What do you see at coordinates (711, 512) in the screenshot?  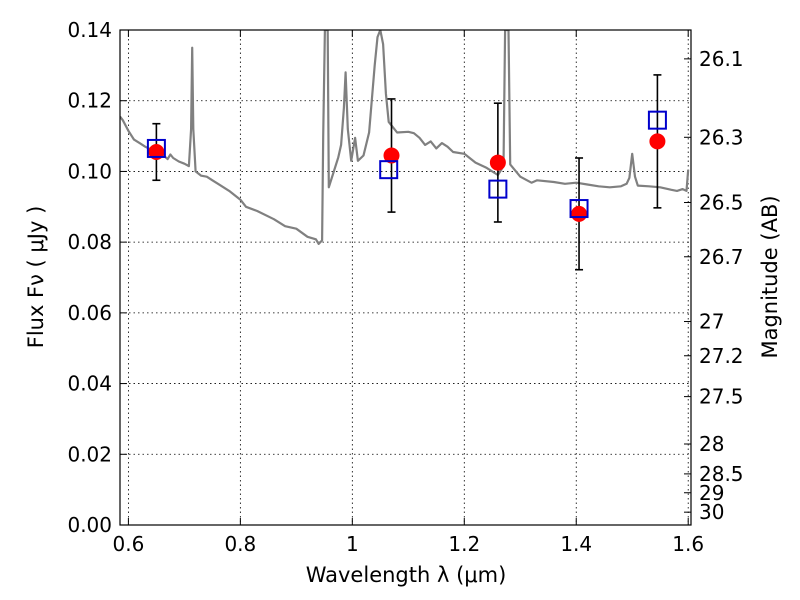 I see `mag-tick-label: 30` at bounding box center [711, 512].